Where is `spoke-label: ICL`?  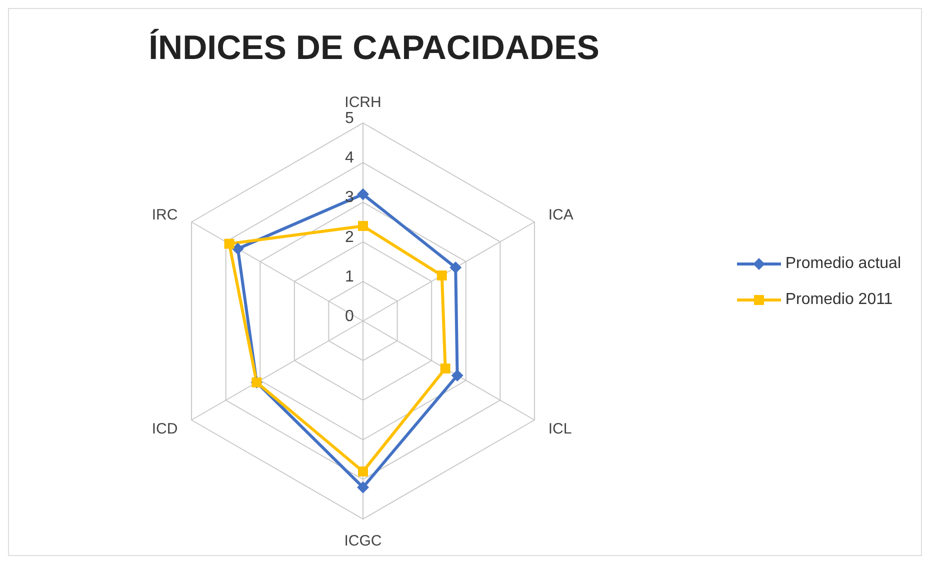 spoke-label: ICL is located at coordinates (560, 429).